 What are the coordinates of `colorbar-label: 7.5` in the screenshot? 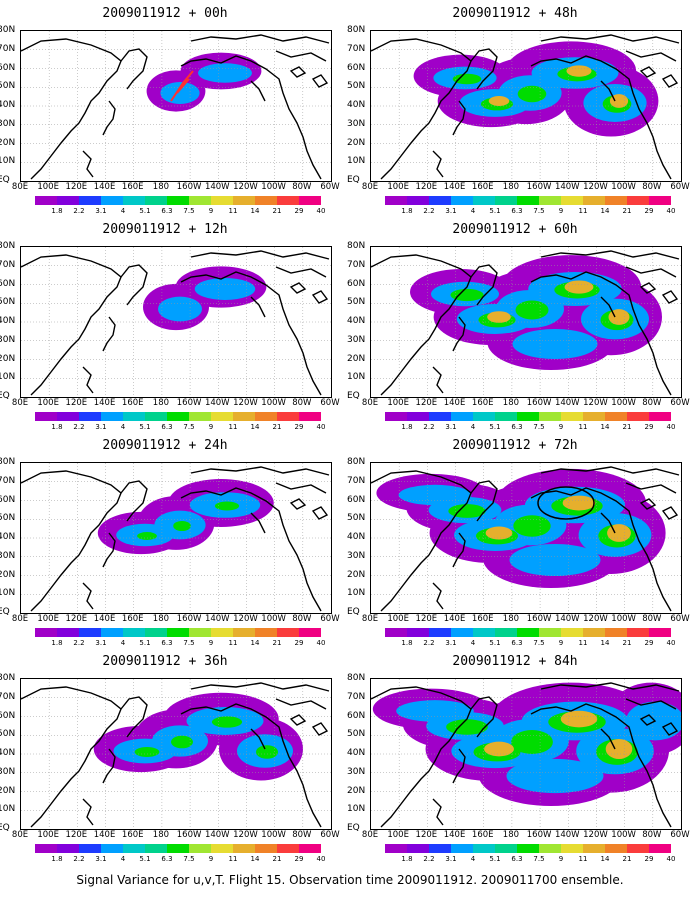 It's located at (189, 859).